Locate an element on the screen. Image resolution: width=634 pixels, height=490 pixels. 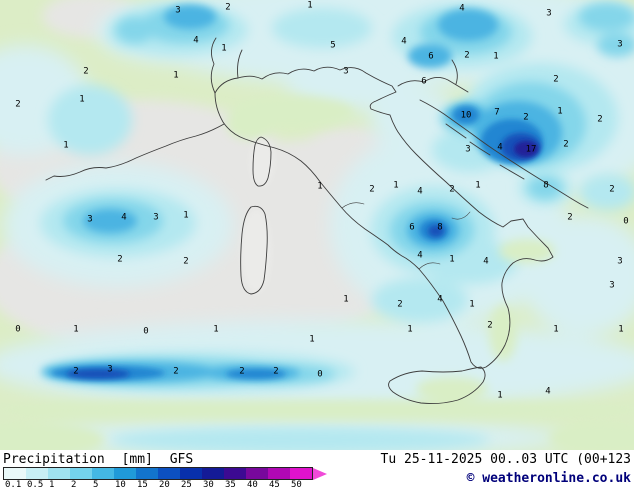
balkan-coastline is located at coordinates (504, 154).